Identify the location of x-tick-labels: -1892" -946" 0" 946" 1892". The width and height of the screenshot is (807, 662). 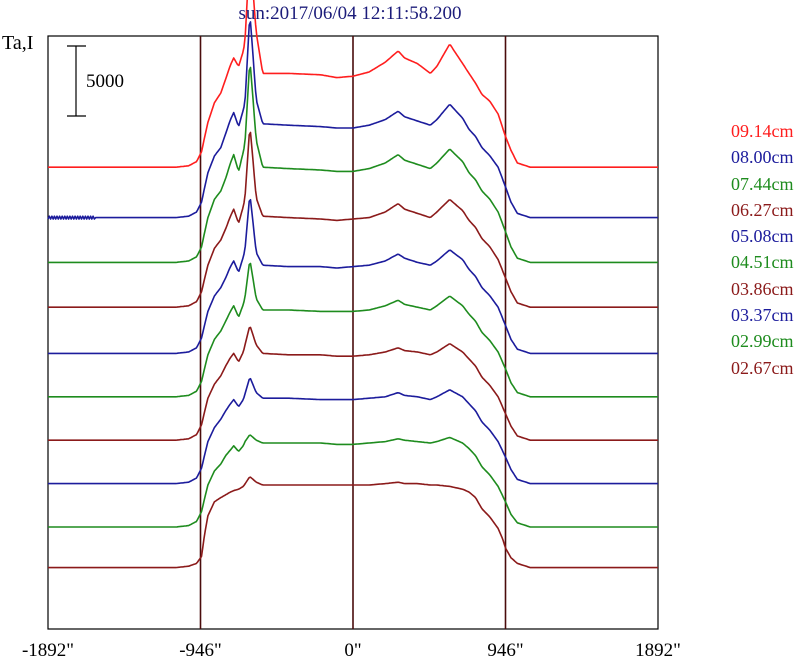
(351, 650).